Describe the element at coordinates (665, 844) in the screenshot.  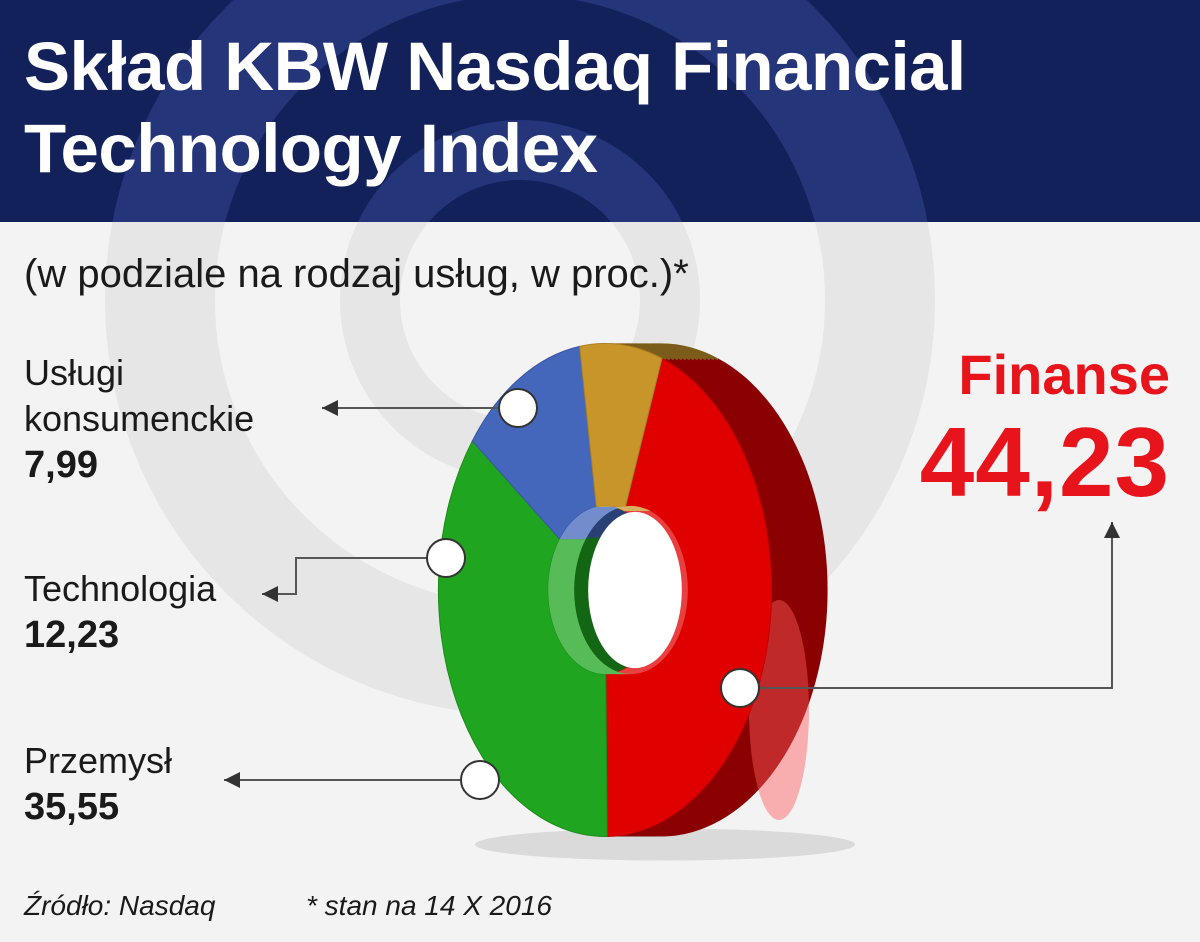
I see `chart-shadow` at that location.